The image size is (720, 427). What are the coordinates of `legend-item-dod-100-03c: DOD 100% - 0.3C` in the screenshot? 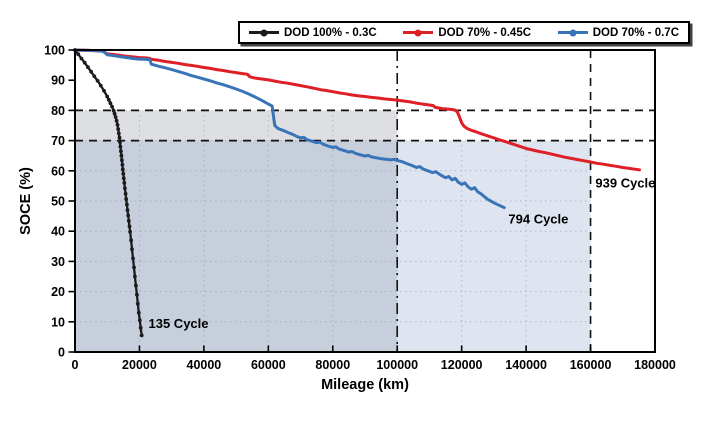 It's located at (313, 33).